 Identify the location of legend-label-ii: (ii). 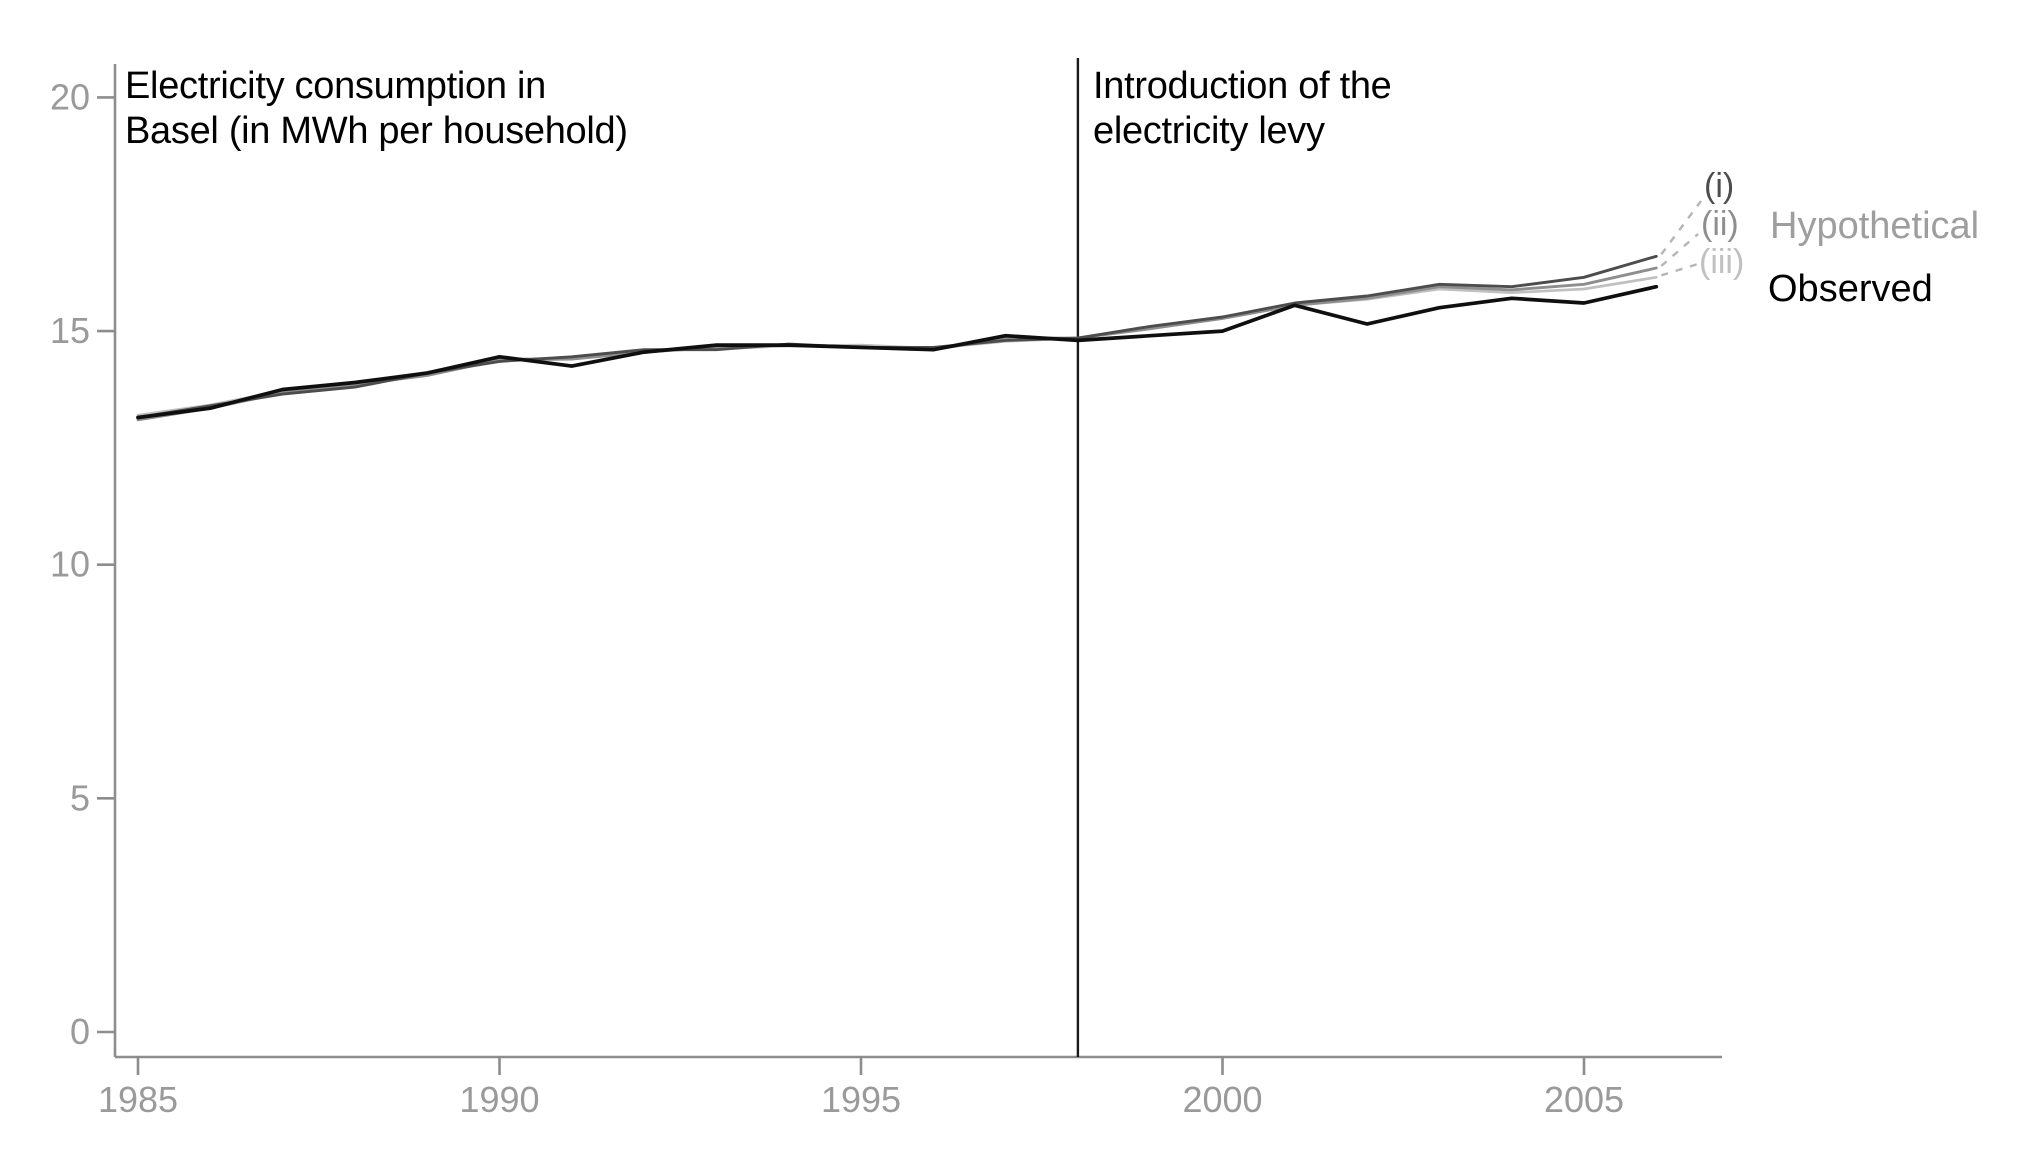
(1720, 224).